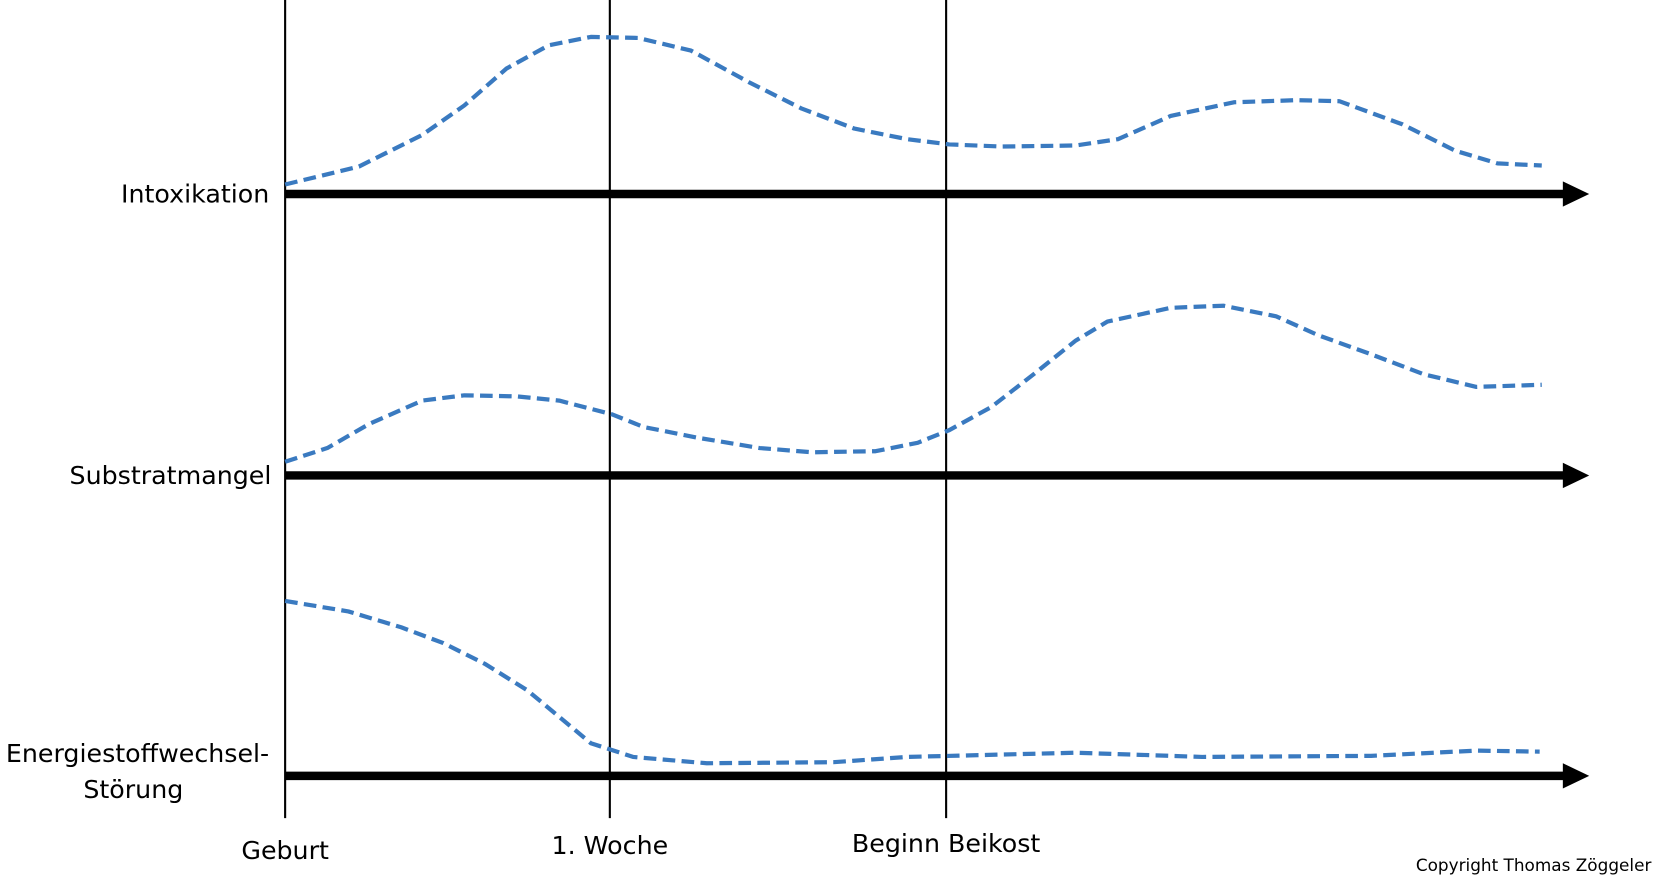 The image size is (1654, 875). Describe the element at coordinates (912, 682) in the screenshot. I see `energie-curve` at that location.